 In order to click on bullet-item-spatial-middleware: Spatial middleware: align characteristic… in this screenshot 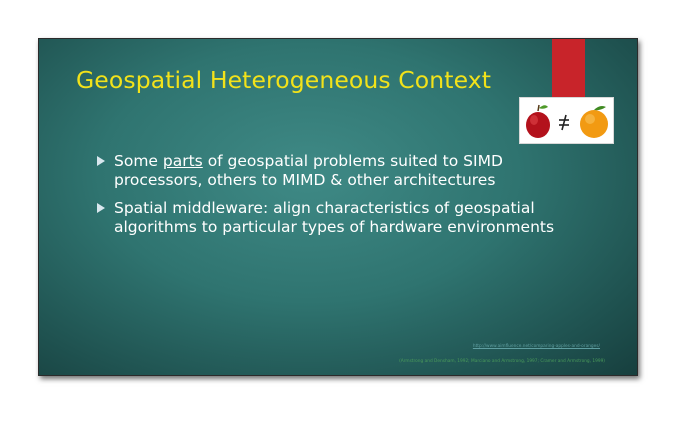, I will do `click(332, 218)`.